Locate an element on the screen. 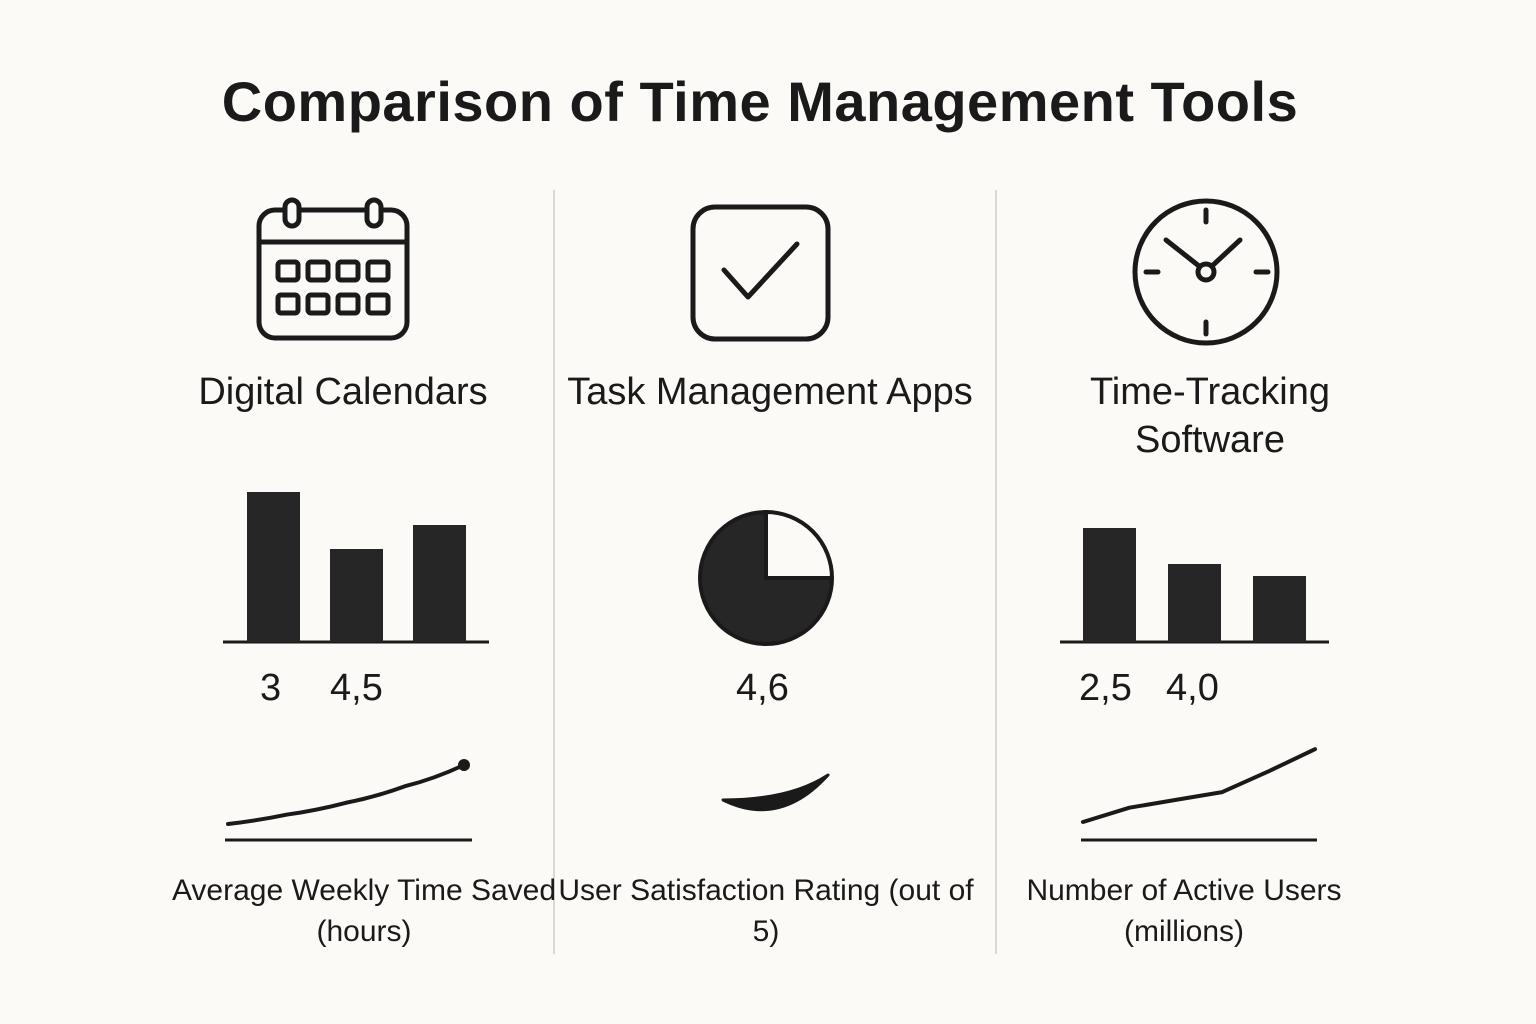 The width and height of the screenshot is (1536, 1024). value-label: 4,6 is located at coordinates (762, 688).